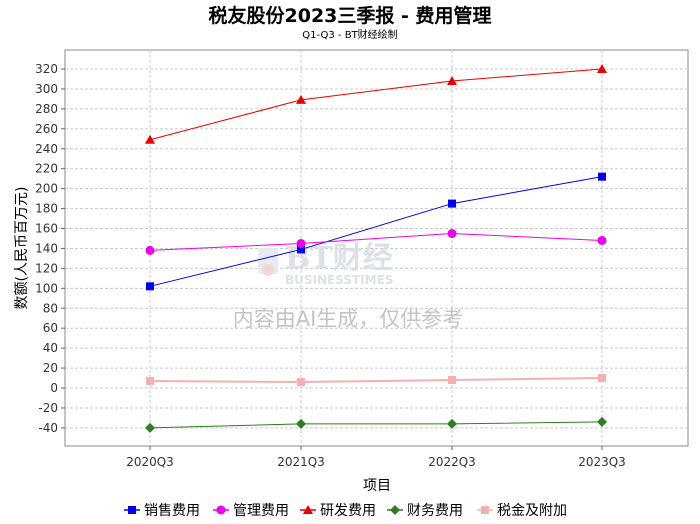 Image resolution: width=700 pixels, height=524 pixels. Describe the element at coordinates (46, 109) in the screenshot. I see `y-tick-label: 280` at that location.